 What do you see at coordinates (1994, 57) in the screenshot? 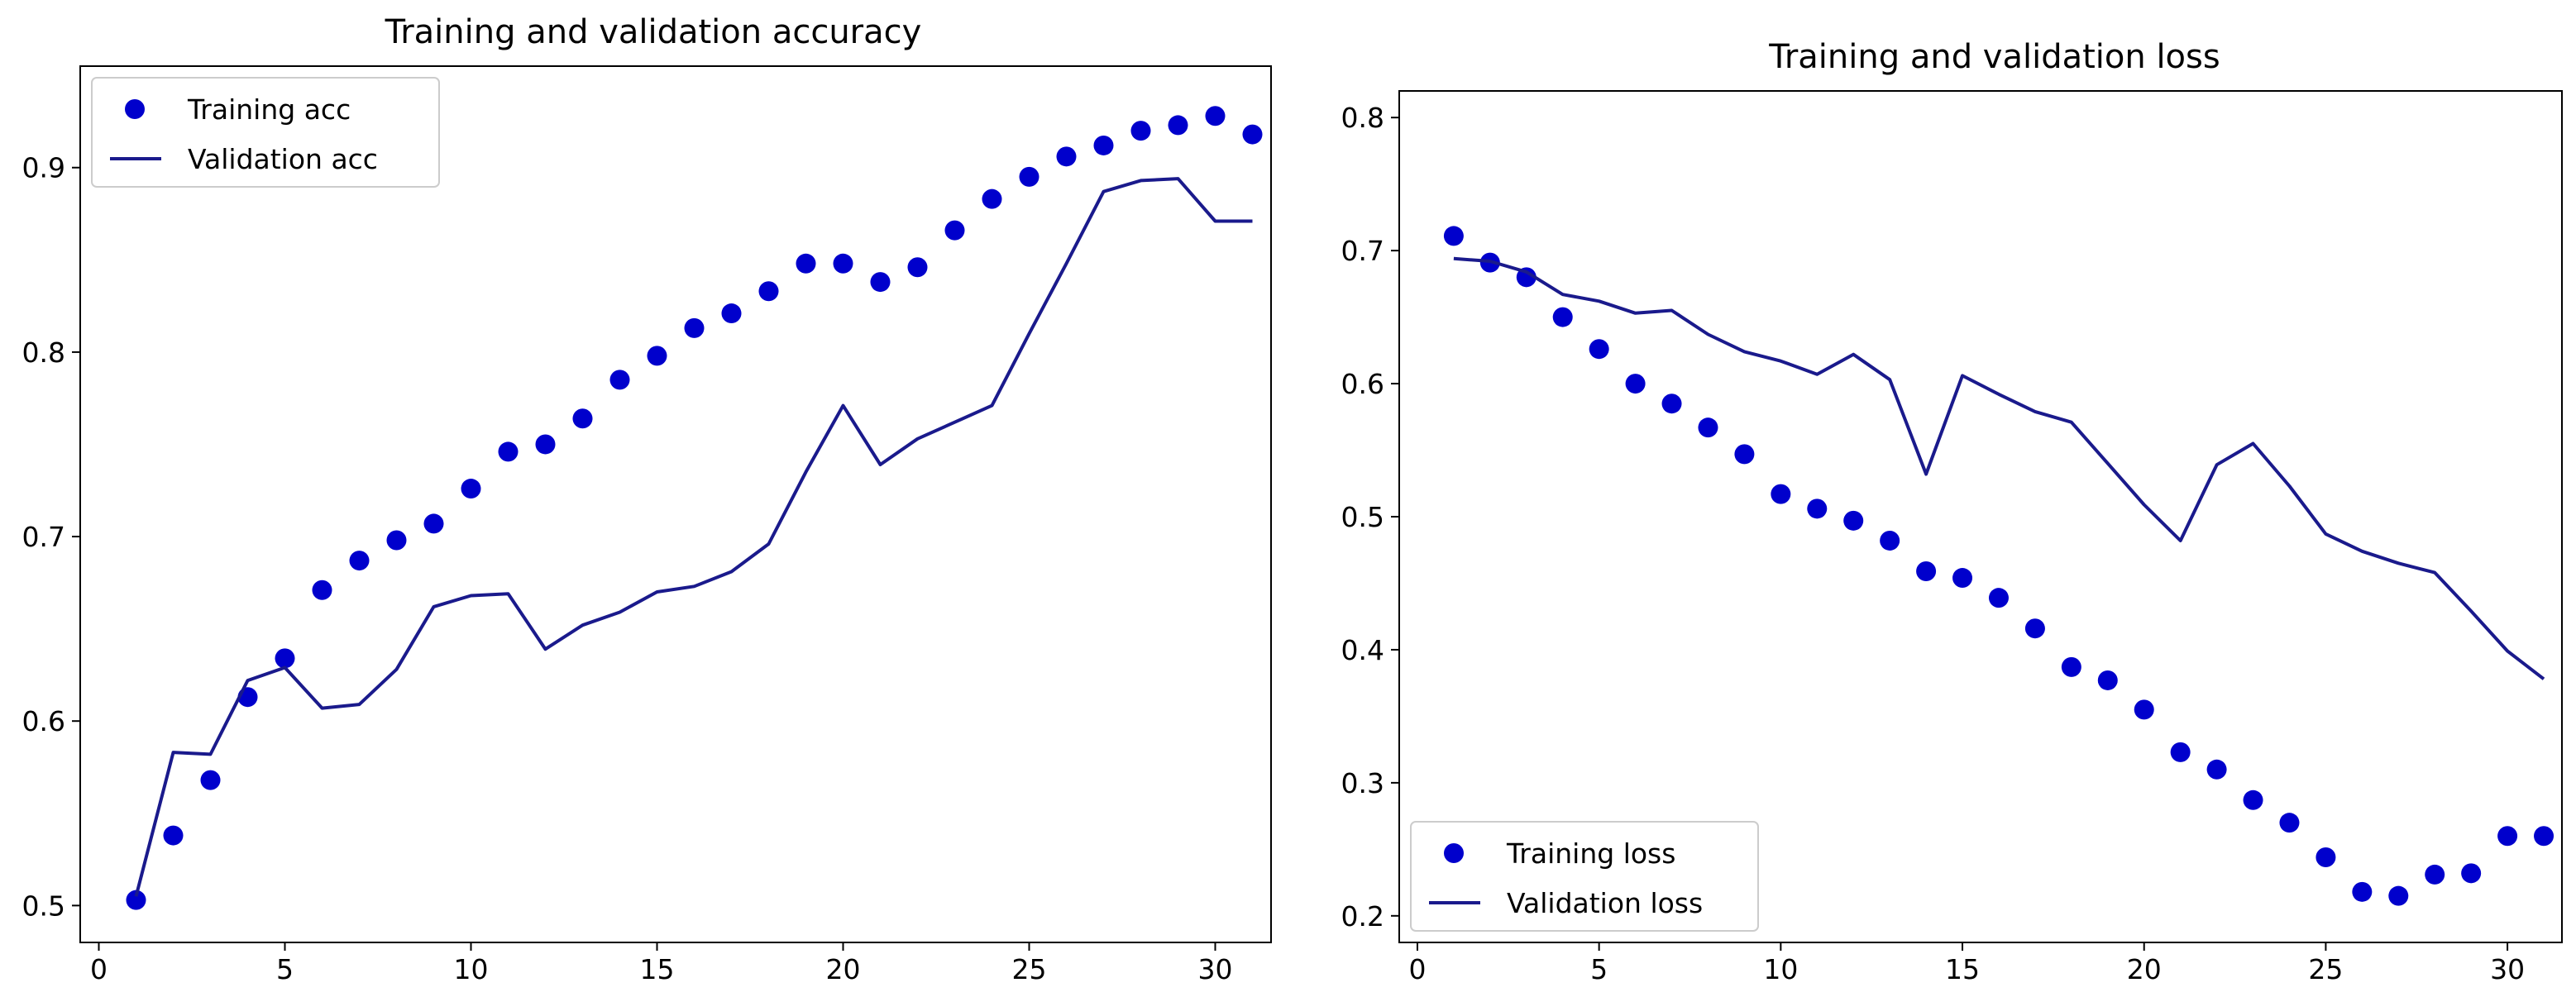
I see `loss-chart-title: Training and validation loss` at bounding box center [1994, 57].